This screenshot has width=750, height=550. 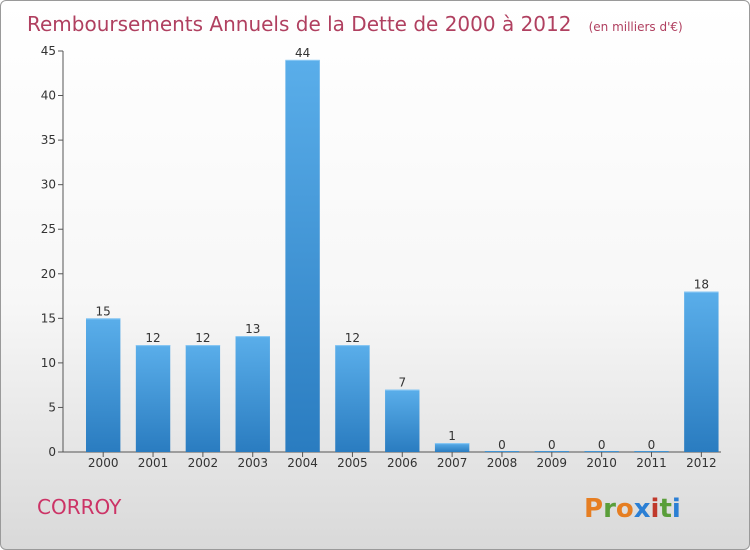 What do you see at coordinates (48, 185) in the screenshot?
I see `y-tick-label: 30` at bounding box center [48, 185].